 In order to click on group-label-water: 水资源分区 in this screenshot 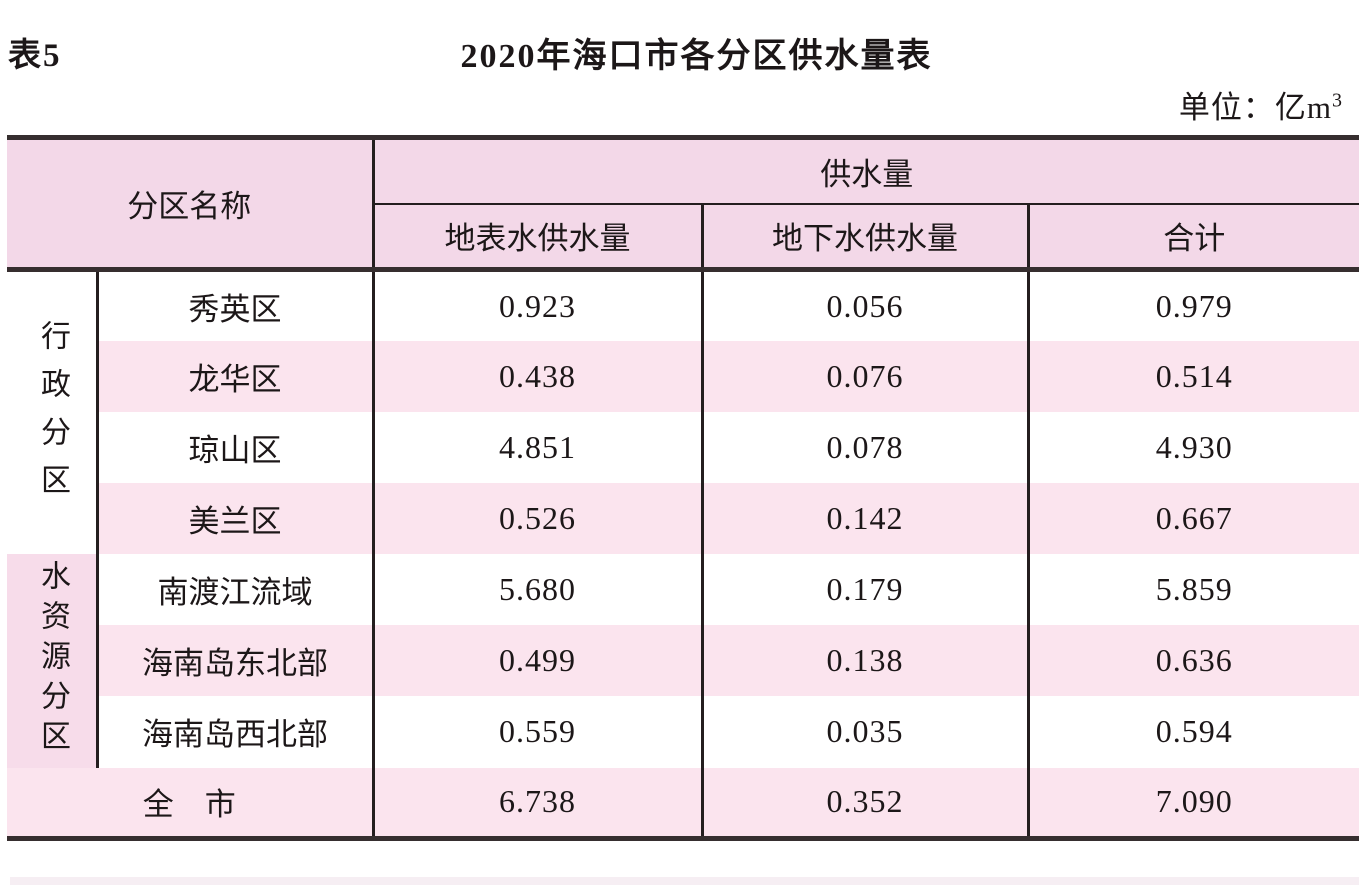, I will do `click(52, 660)`.